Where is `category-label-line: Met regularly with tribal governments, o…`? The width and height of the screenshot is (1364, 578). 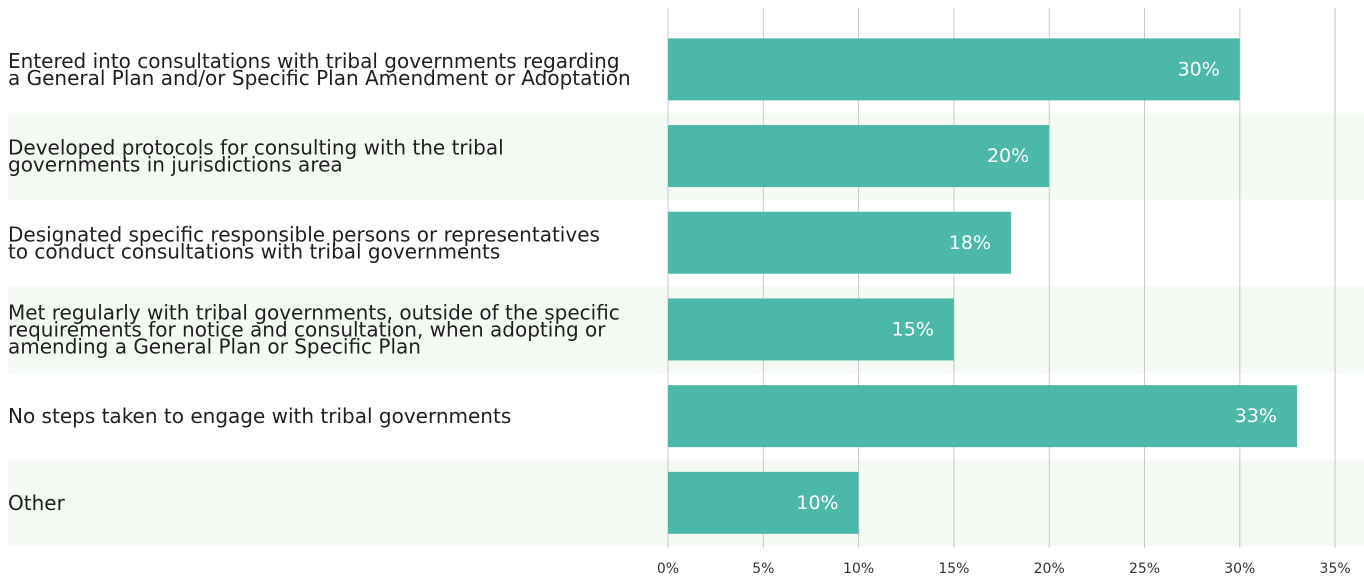
category-label-line: Met regularly with tribal governments, o… is located at coordinates (314, 312).